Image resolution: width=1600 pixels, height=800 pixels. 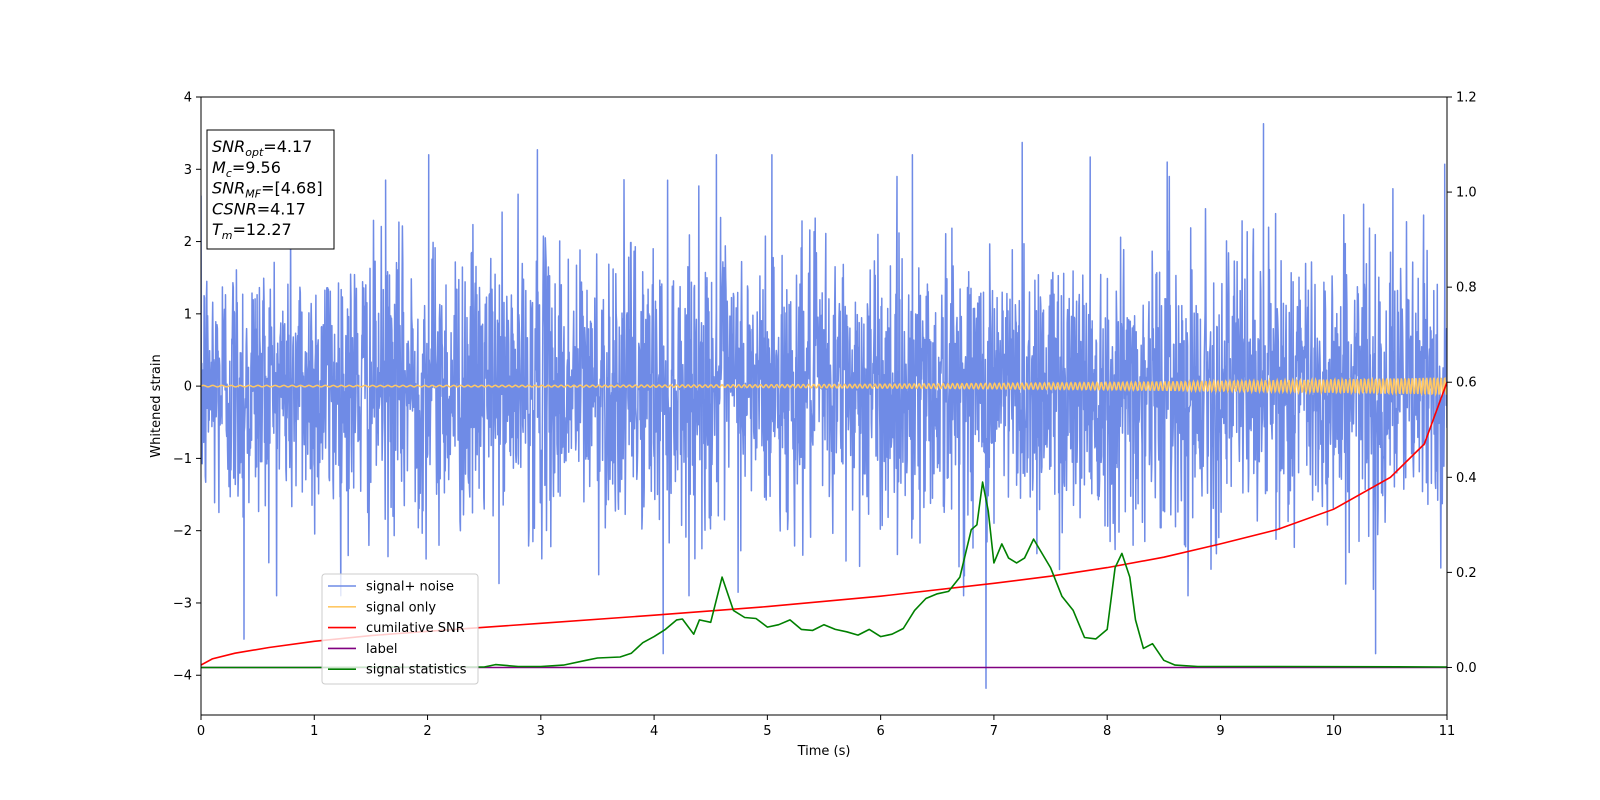 I want to click on y-right-tick-label: 0.8, so click(x=1466, y=288).